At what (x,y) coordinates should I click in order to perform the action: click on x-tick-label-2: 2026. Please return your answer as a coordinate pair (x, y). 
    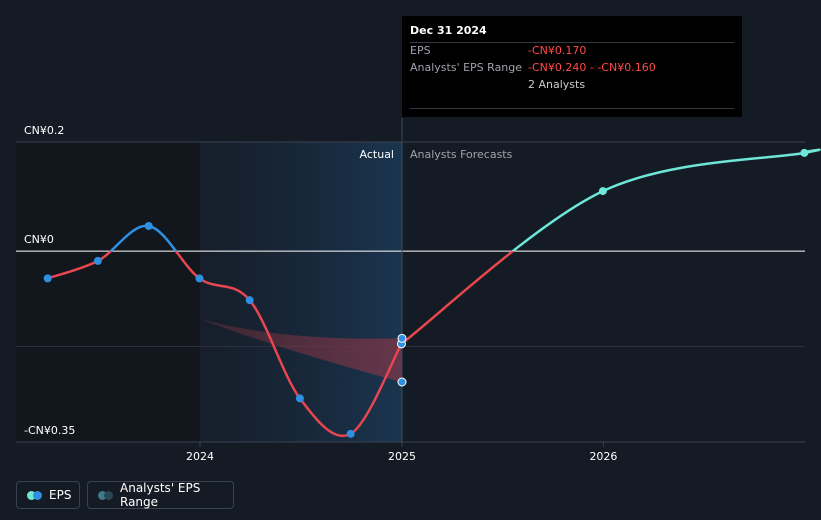
    Looking at the image, I should click on (603, 456).